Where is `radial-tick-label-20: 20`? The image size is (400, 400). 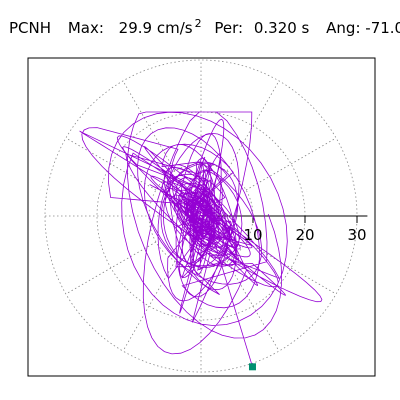
radial-tick-label-20: 20 is located at coordinates (304, 235).